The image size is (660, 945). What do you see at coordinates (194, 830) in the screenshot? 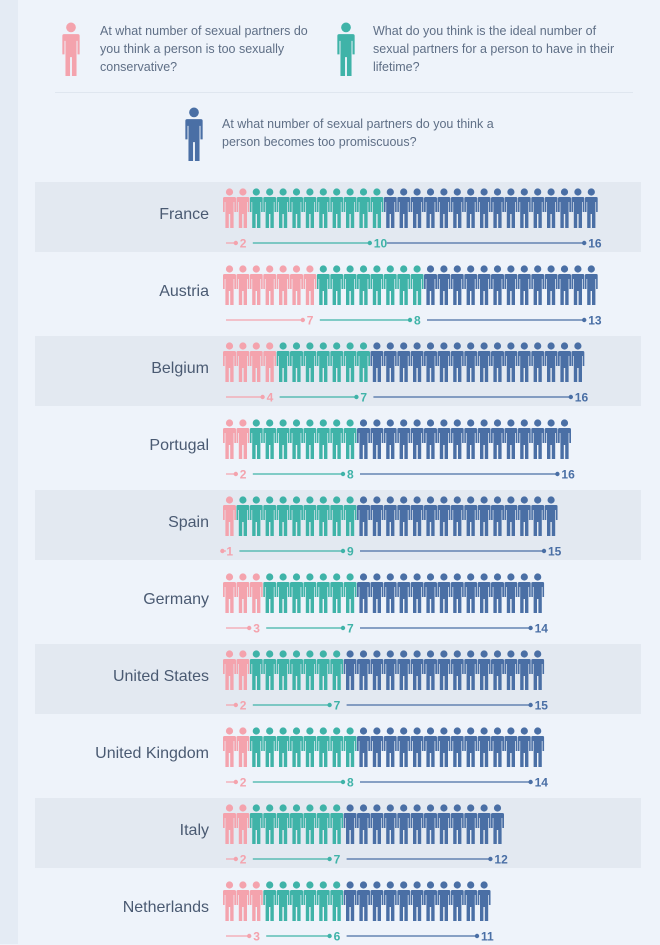
I see `country-label: Italy` at bounding box center [194, 830].